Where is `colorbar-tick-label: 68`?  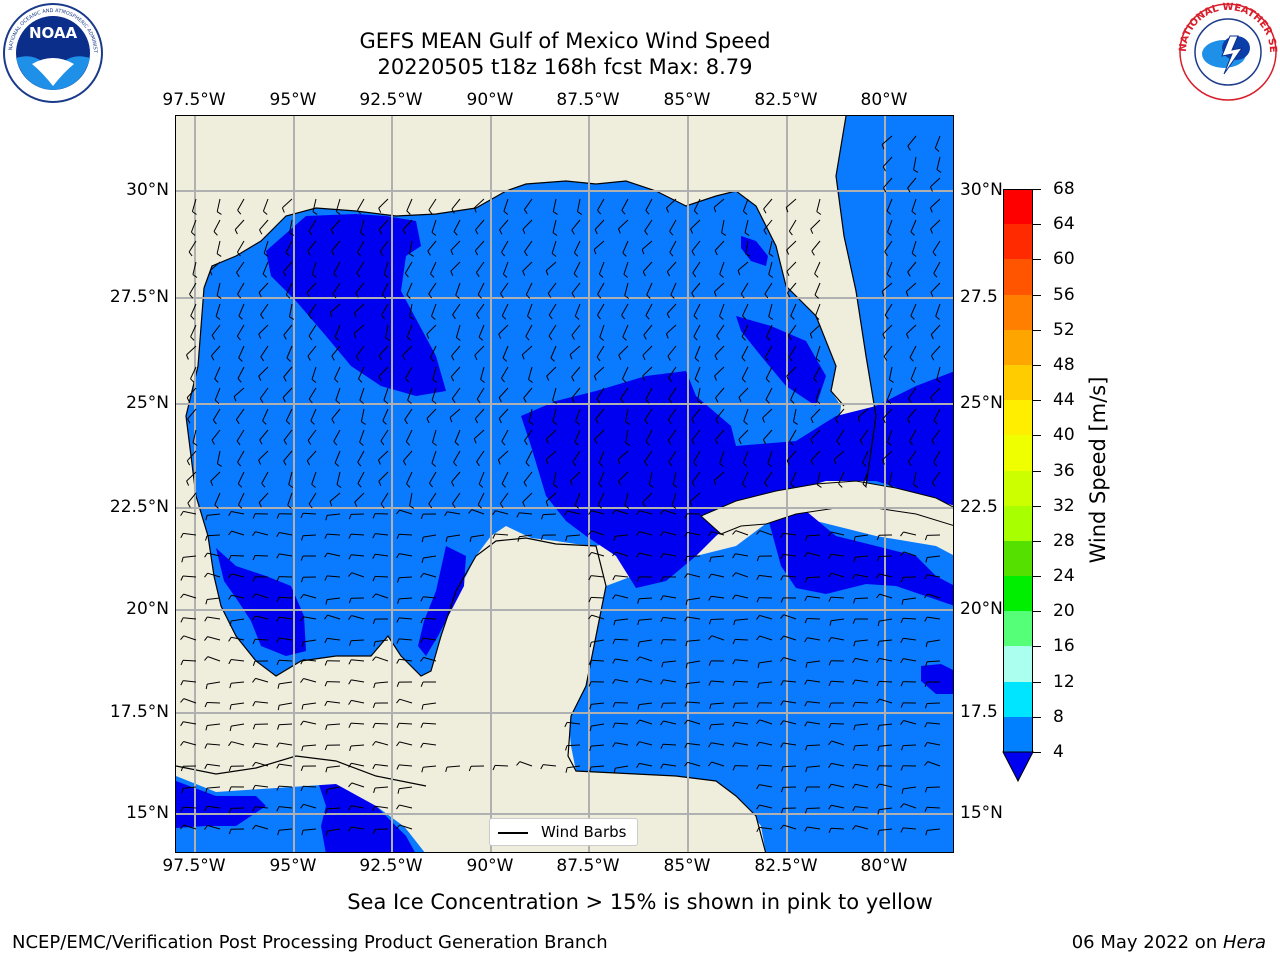 colorbar-tick-label: 68 is located at coordinates (1064, 189).